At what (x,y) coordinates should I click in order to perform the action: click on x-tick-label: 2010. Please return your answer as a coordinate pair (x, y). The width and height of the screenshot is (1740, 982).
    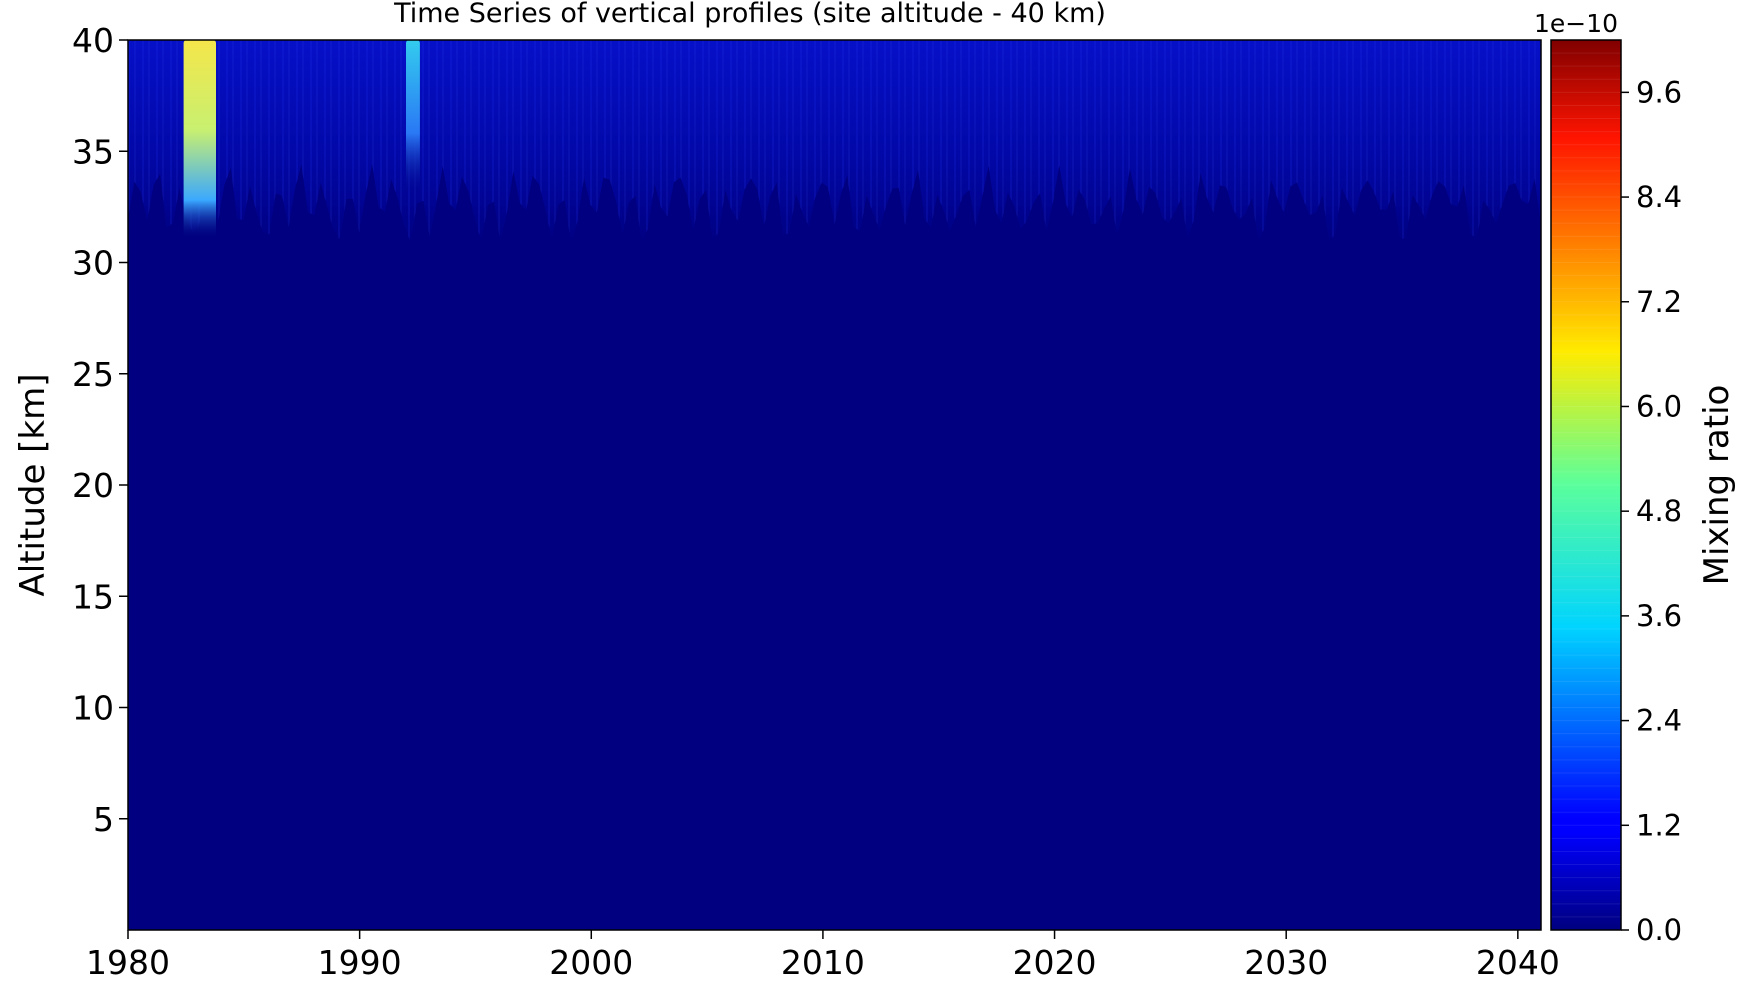
    Looking at the image, I should click on (823, 962).